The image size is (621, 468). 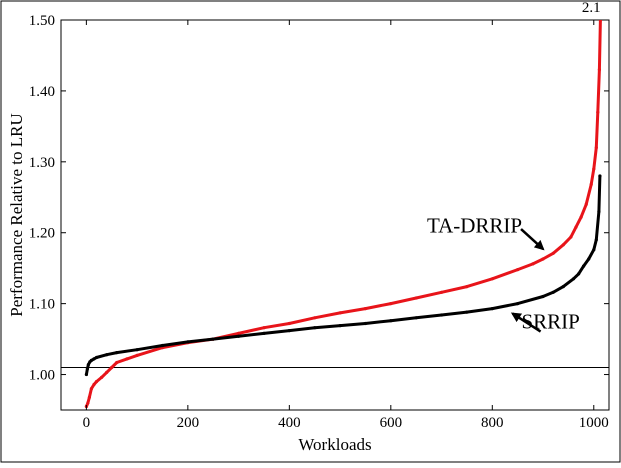 What do you see at coordinates (188, 423) in the screenshot?
I see `x-tick-label: 200` at bounding box center [188, 423].